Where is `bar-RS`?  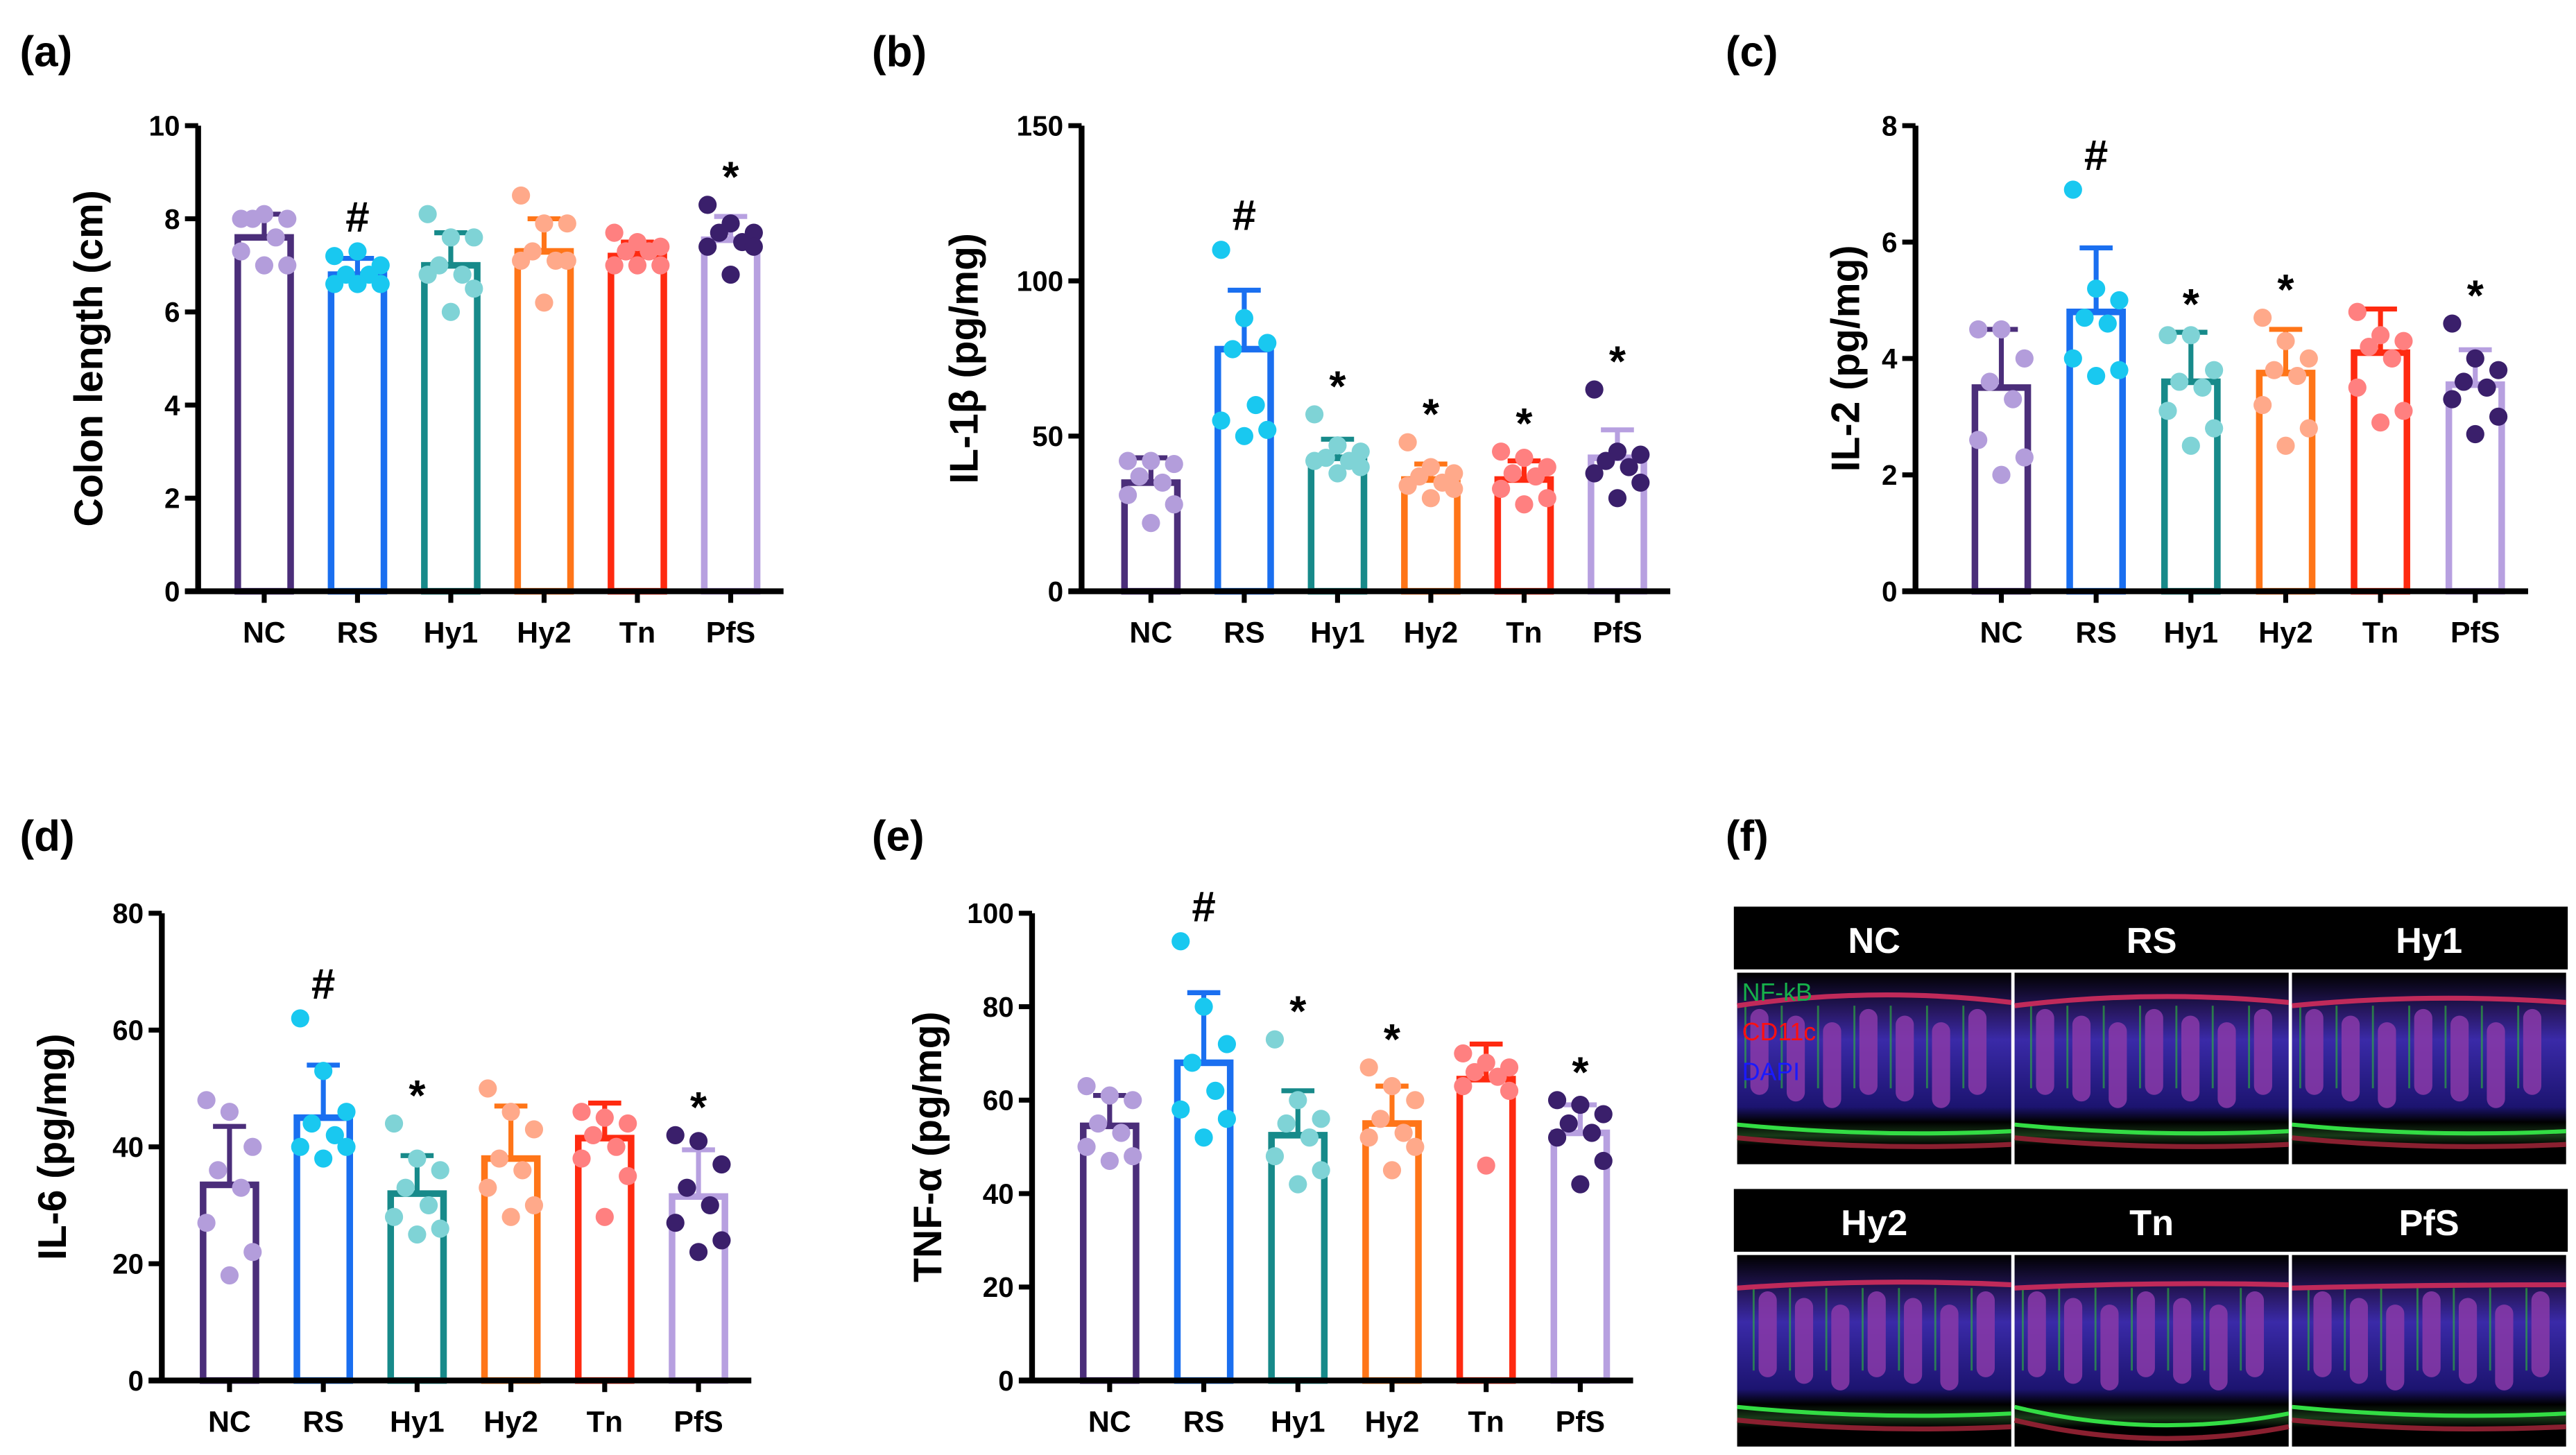 bar-RS is located at coordinates (357, 433).